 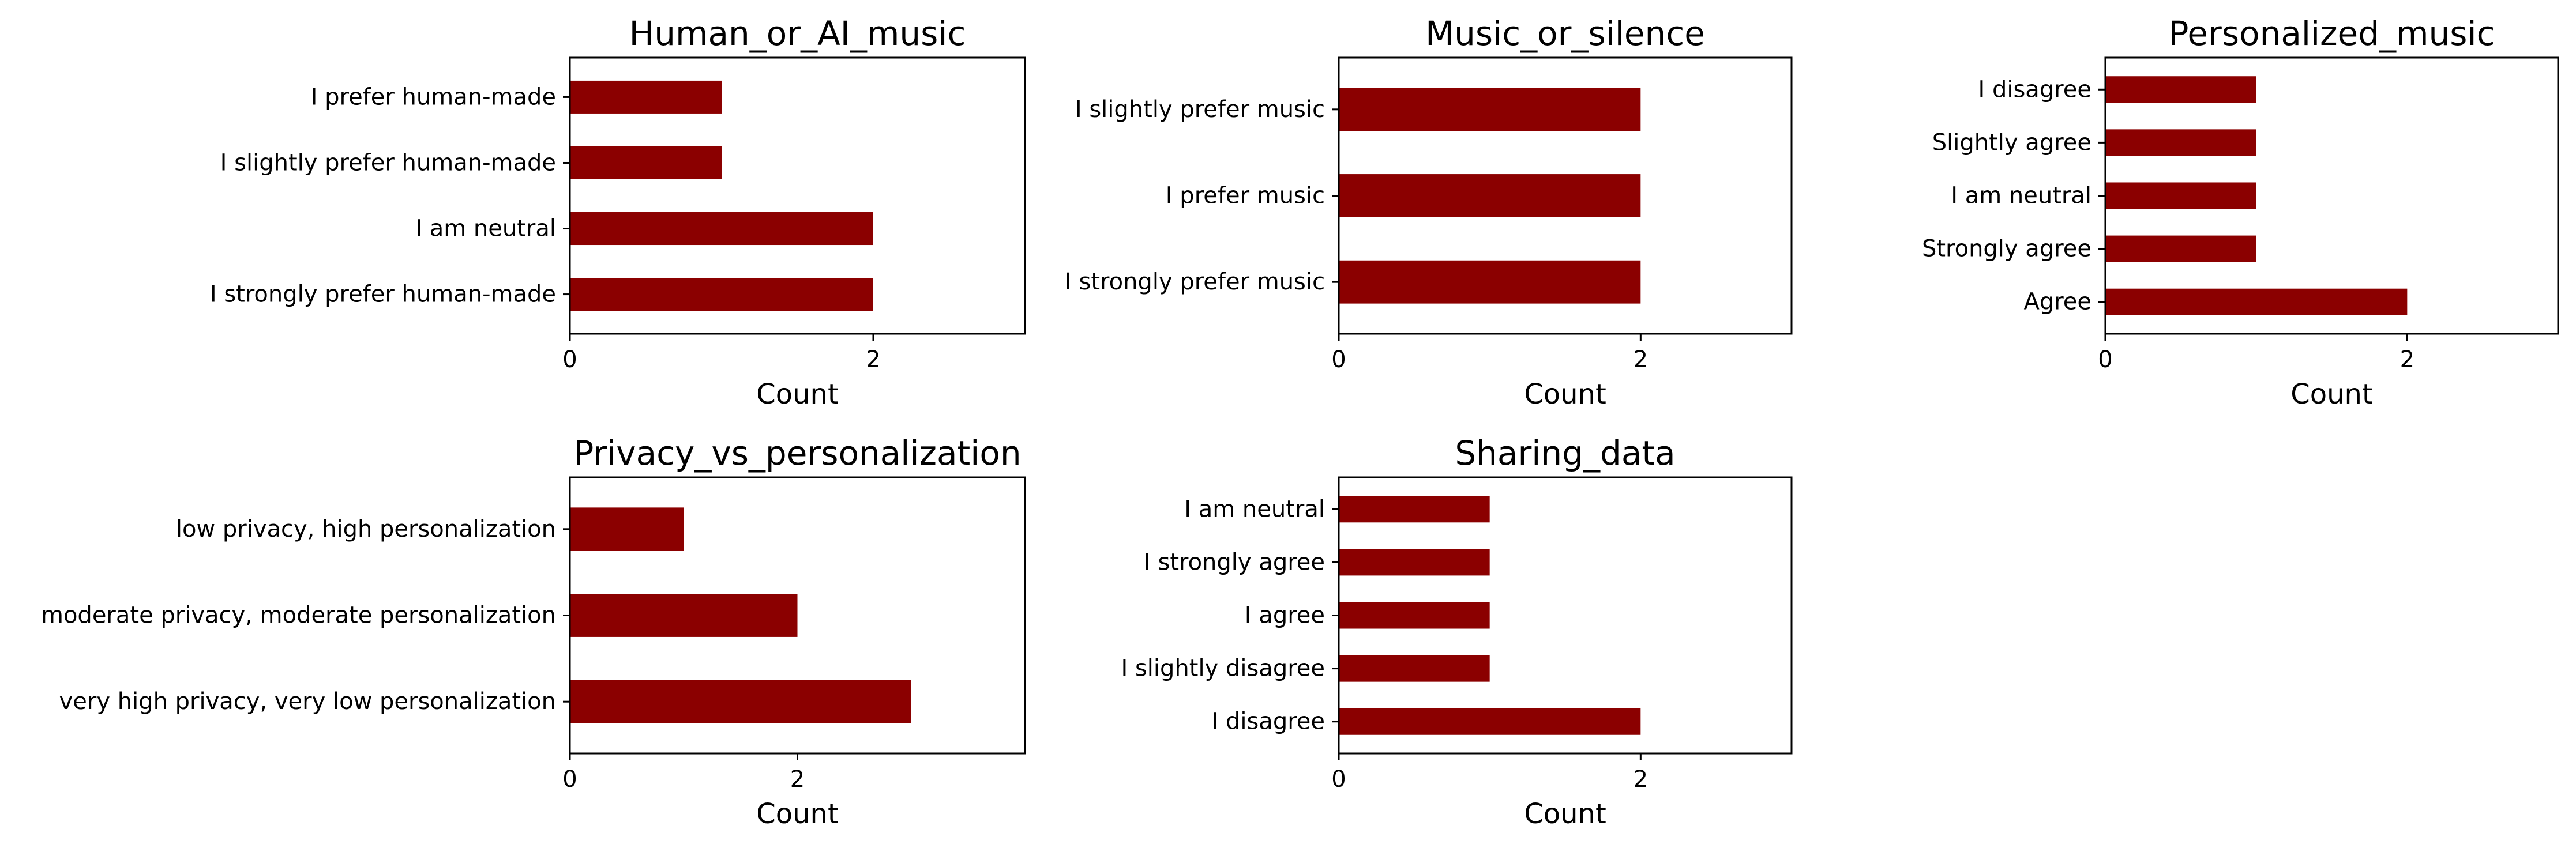 I want to click on y-tick-label: I slightly prefer human-made, so click(x=388, y=163).